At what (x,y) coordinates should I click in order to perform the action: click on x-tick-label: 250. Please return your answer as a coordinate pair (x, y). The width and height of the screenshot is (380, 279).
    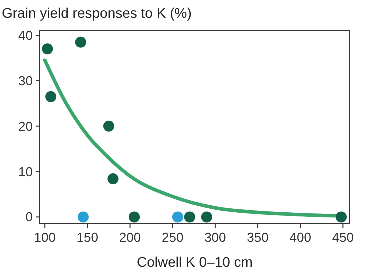
    Looking at the image, I should click on (173, 237).